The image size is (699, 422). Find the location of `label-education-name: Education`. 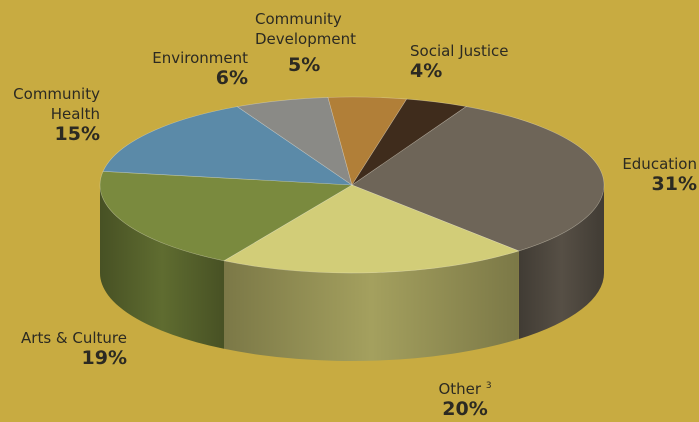

label-education-name: Education is located at coordinates (659, 164).